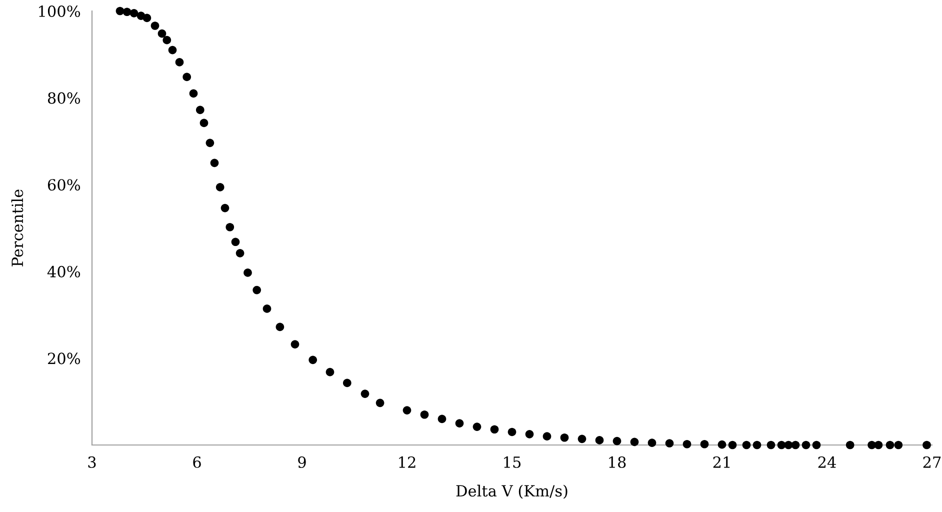  I want to click on x-tick-label: 24, so click(827, 462).